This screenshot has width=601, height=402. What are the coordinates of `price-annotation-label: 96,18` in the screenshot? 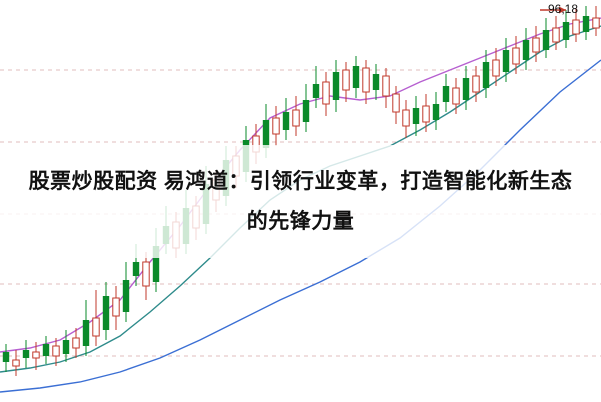 It's located at (563, 9).